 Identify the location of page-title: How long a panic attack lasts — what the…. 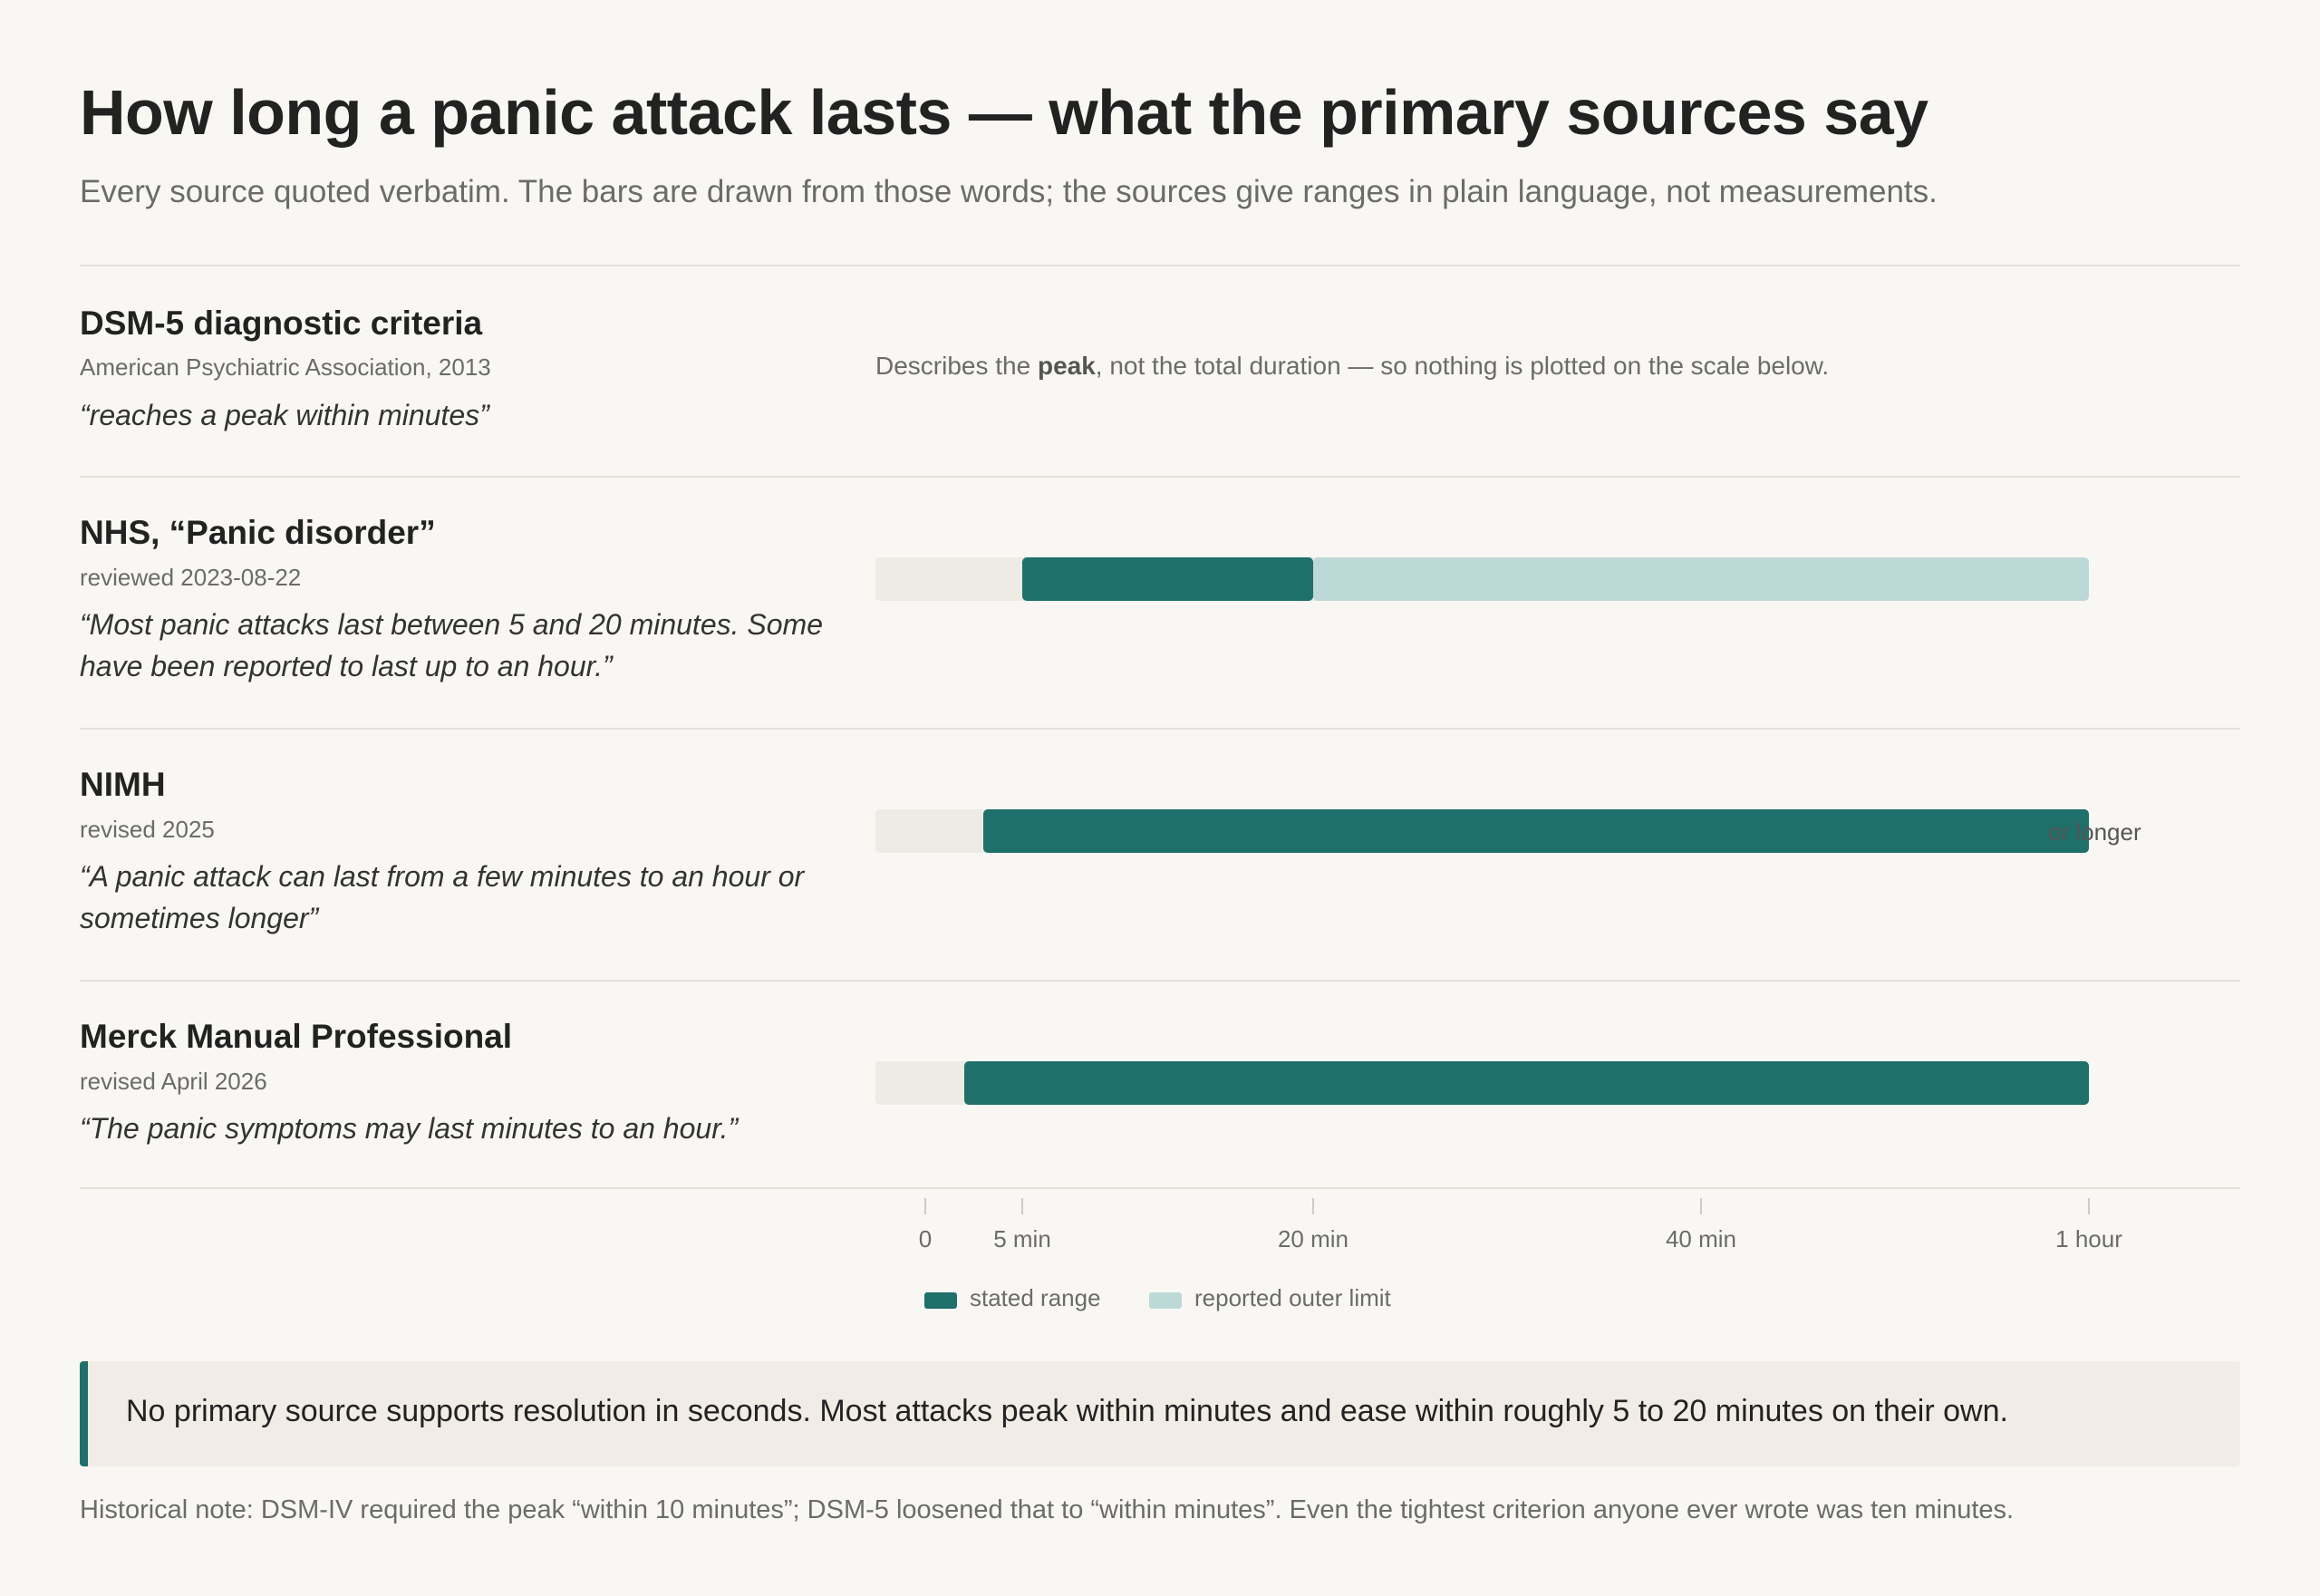
(1004, 112).